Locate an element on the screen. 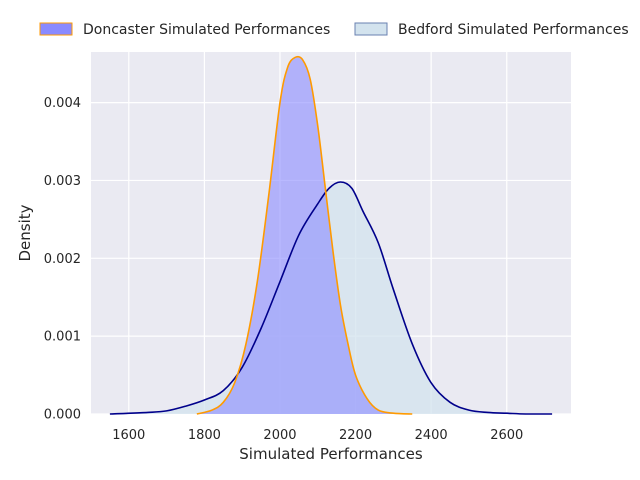 This screenshot has width=640, height=480. x-tick-label: 2000 is located at coordinates (279, 435).